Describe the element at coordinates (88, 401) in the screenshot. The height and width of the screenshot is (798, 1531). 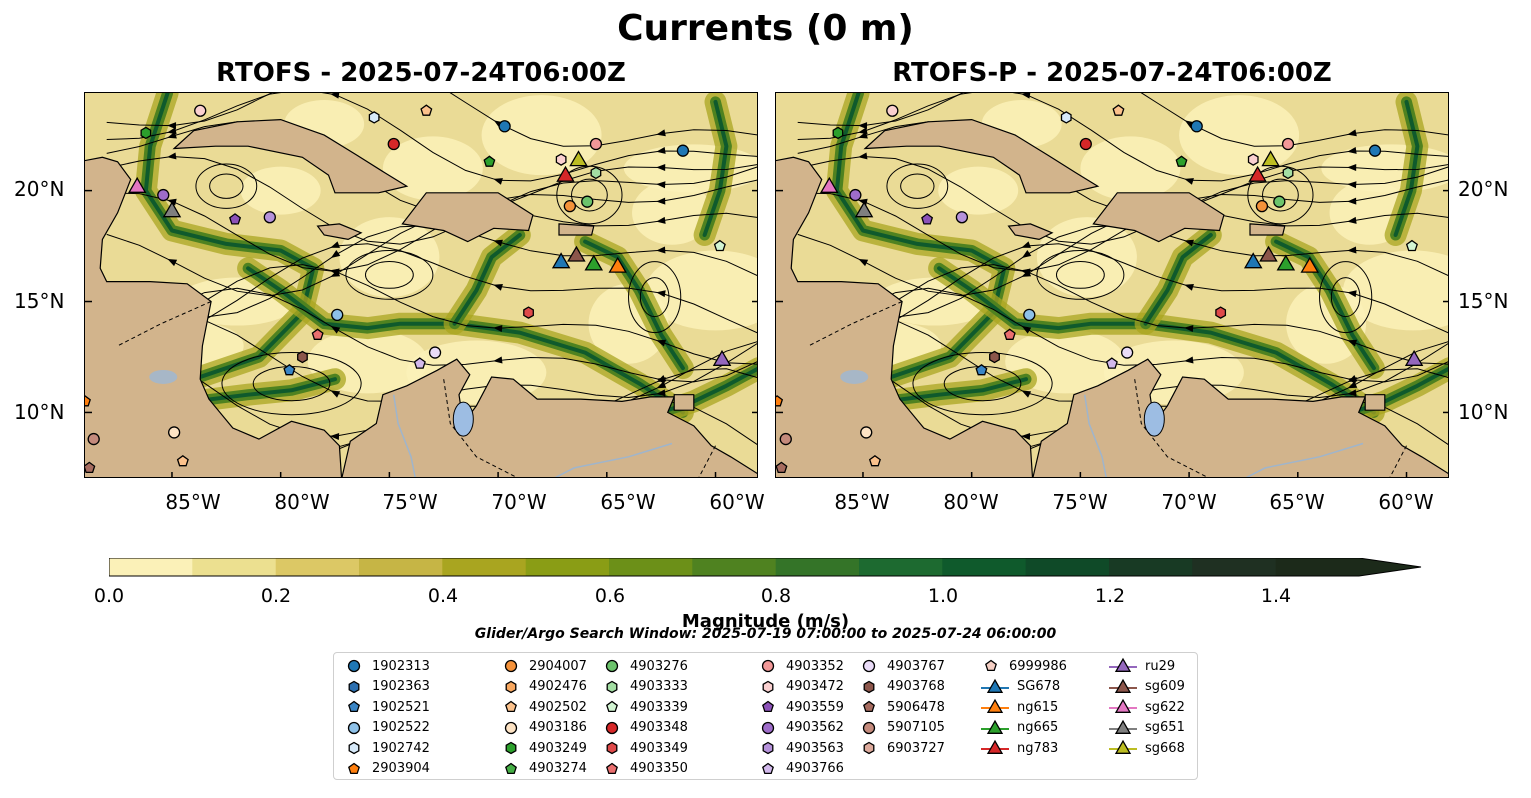
I see `marker-33-p1` at that location.